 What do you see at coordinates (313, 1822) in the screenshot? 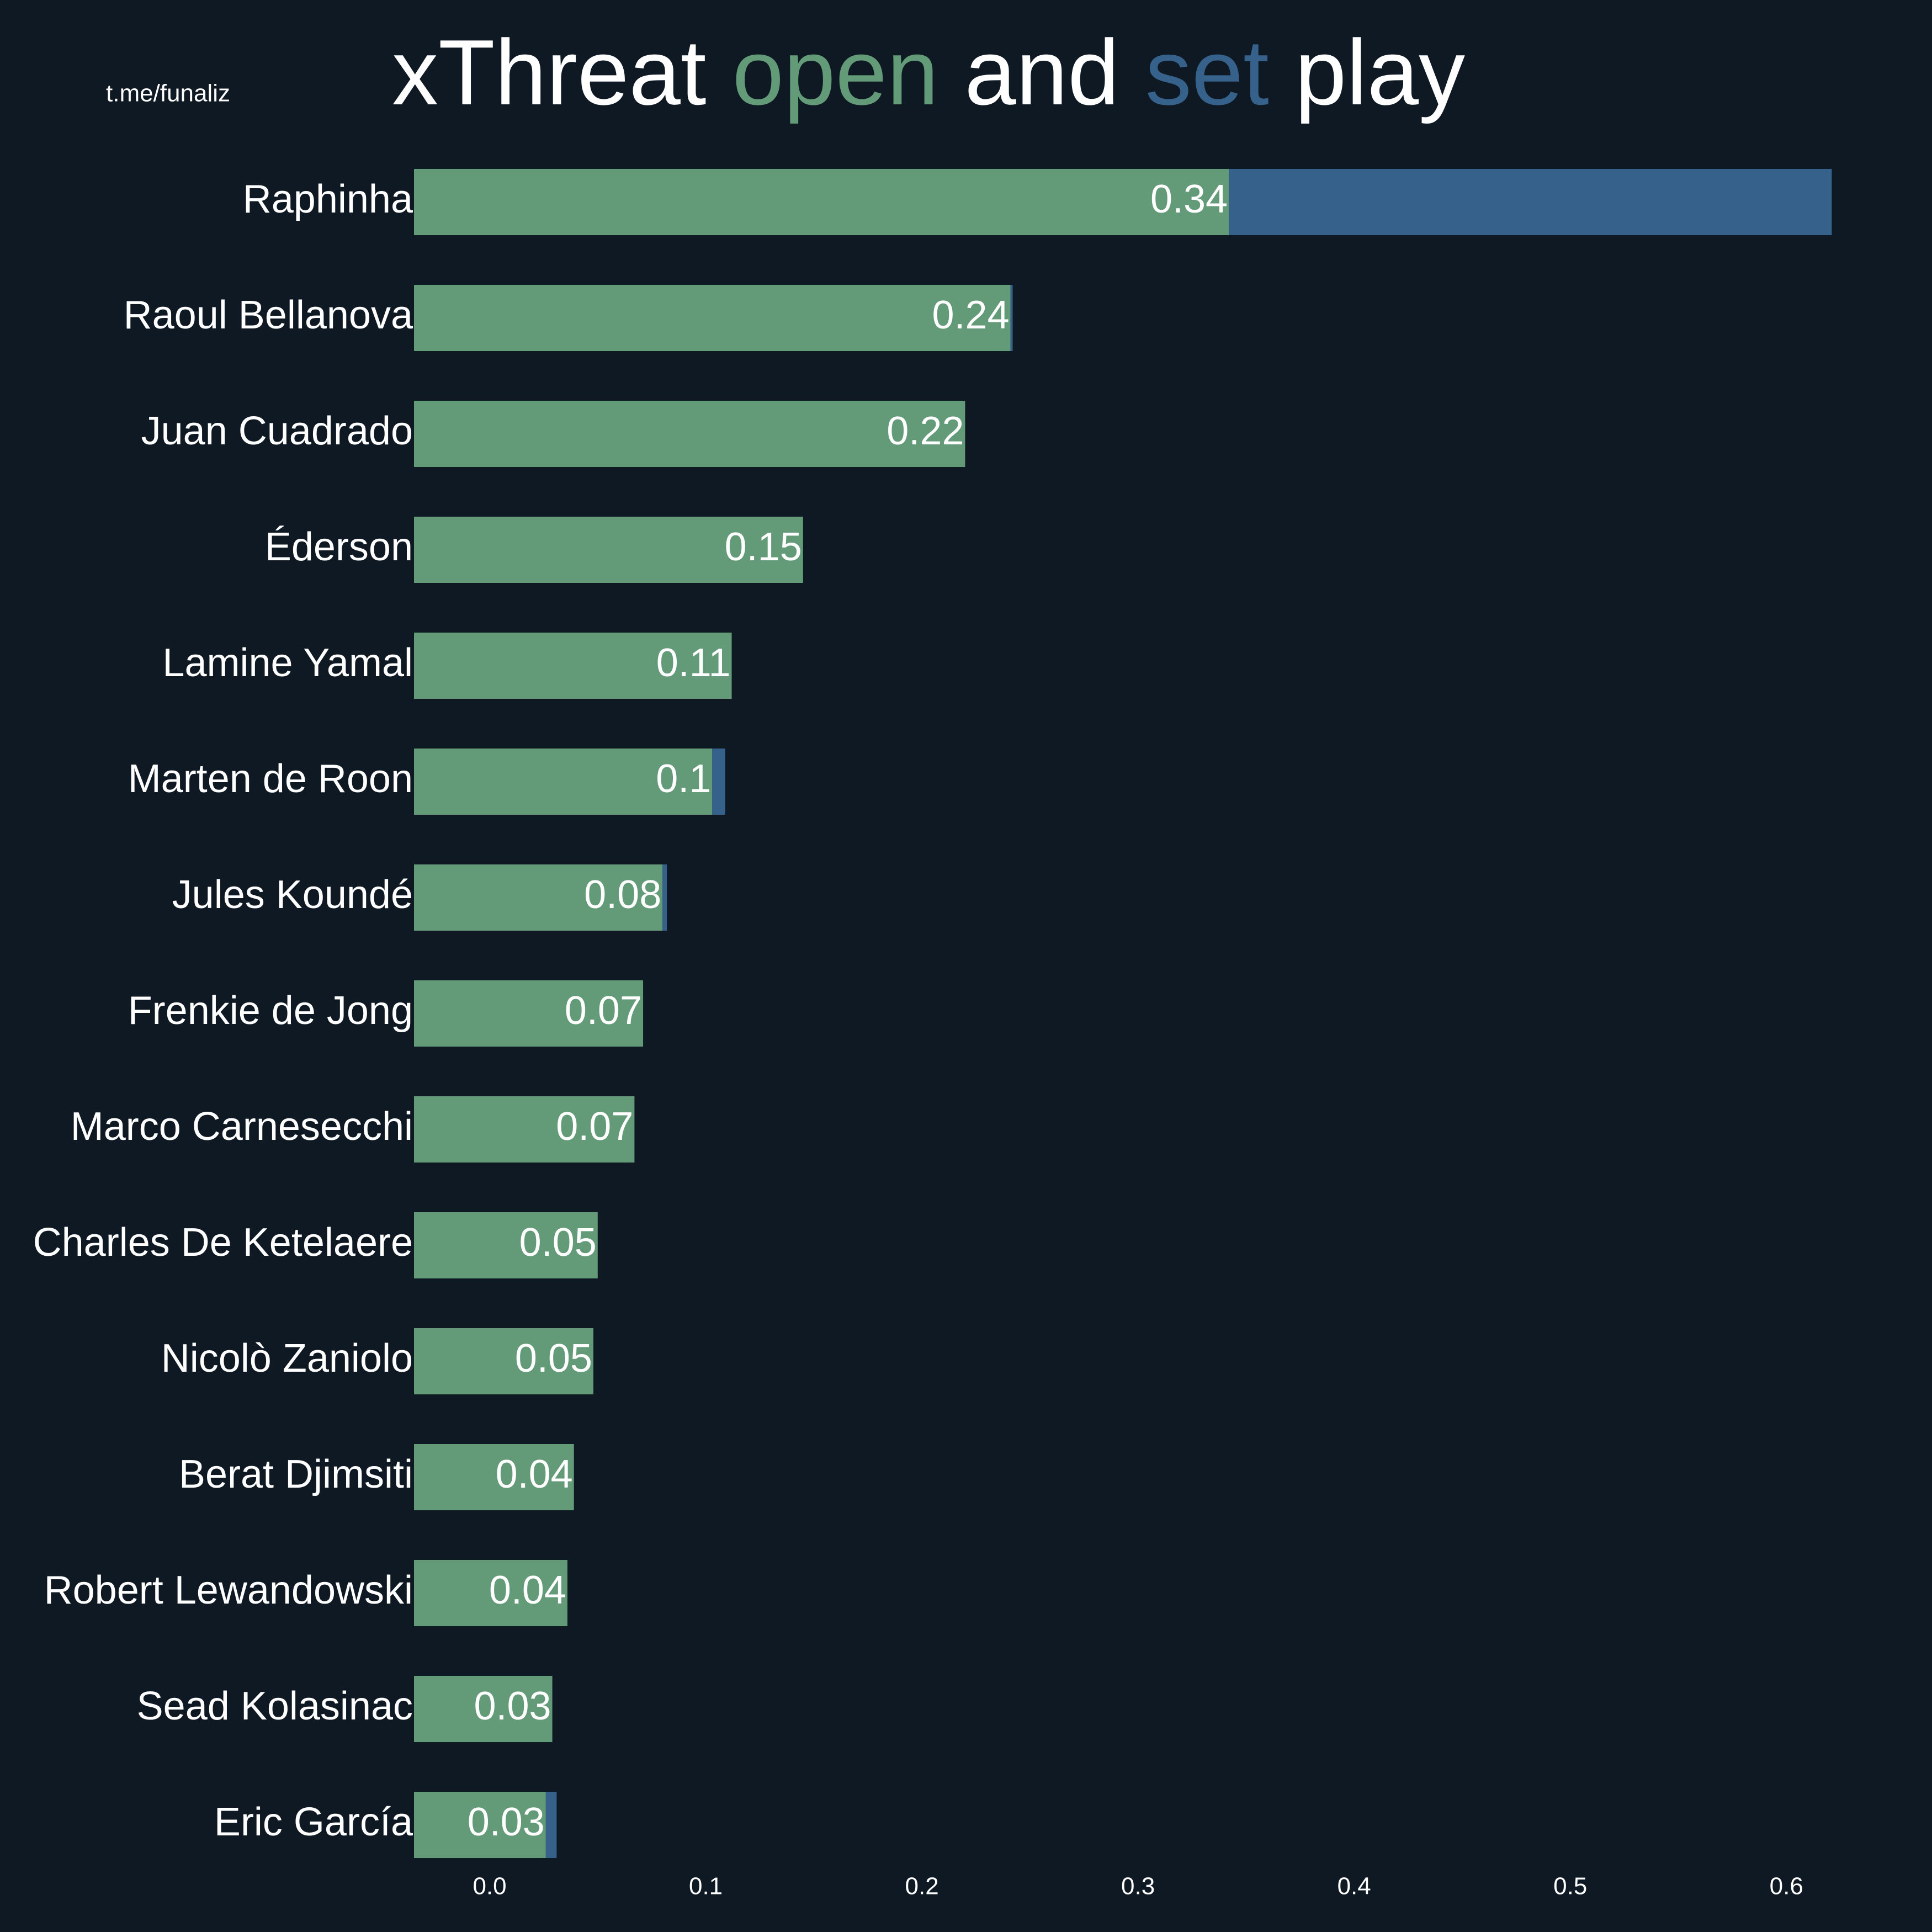
I see `y-tick-label: Eric García` at bounding box center [313, 1822].